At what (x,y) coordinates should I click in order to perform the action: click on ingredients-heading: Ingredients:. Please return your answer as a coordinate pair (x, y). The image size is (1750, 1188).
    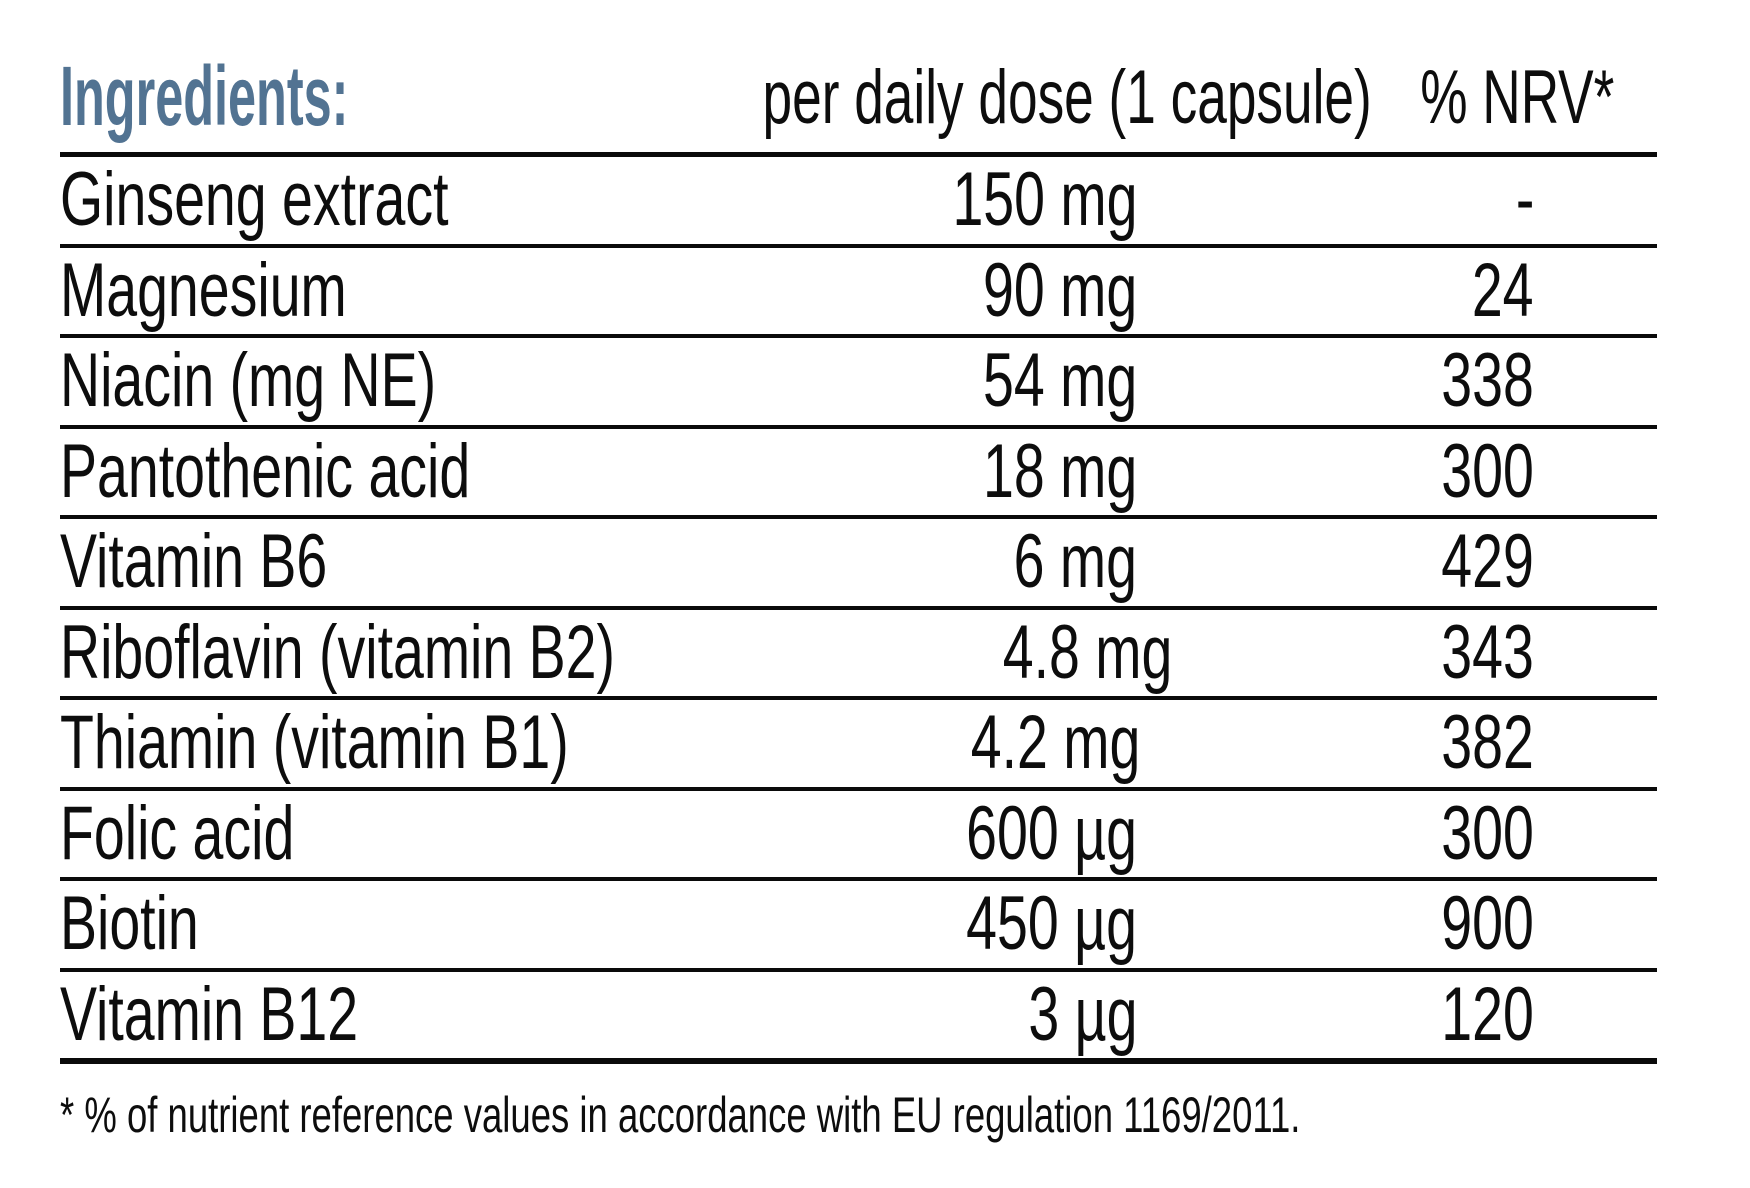
    Looking at the image, I should click on (204, 96).